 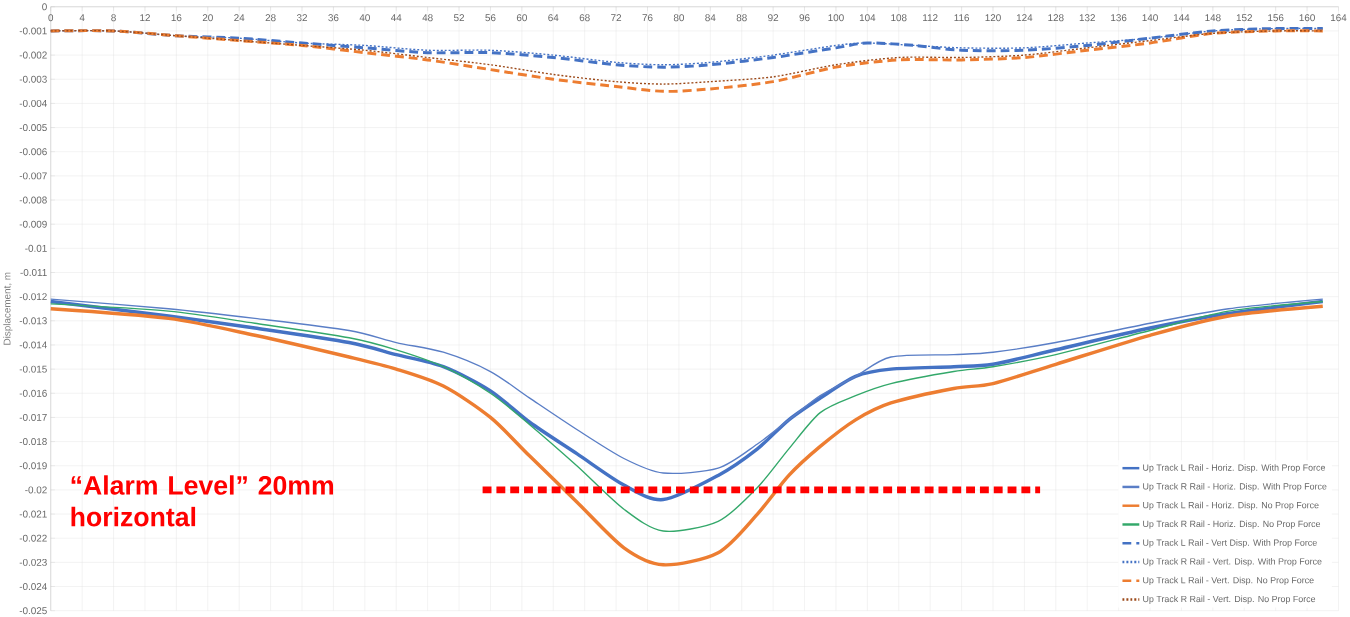 What do you see at coordinates (1232, 524) in the screenshot?
I see `legend-label: Up Track R Rail - Horiz. Disp. No Prop Force` at bounding box center [1232, 524].